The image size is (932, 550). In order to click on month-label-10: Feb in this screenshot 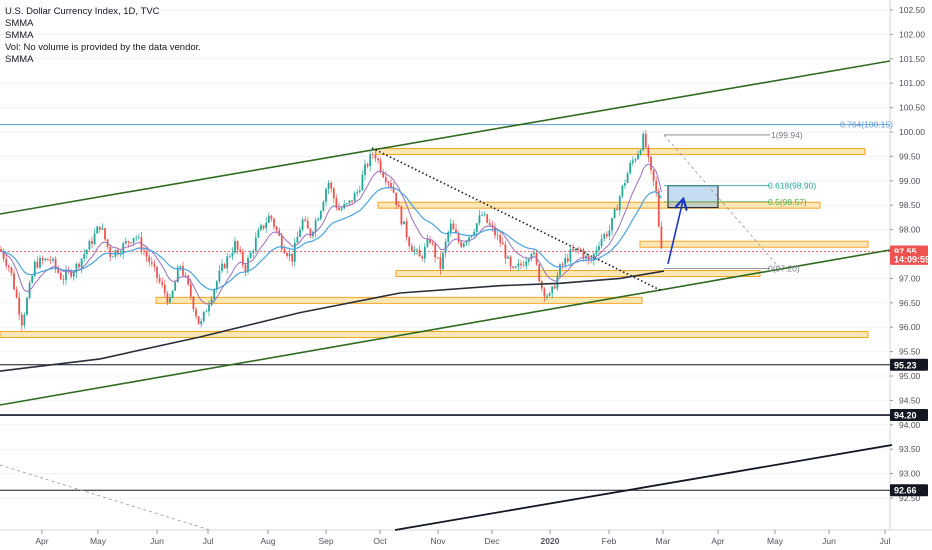, I will do `click(609, 541)`.